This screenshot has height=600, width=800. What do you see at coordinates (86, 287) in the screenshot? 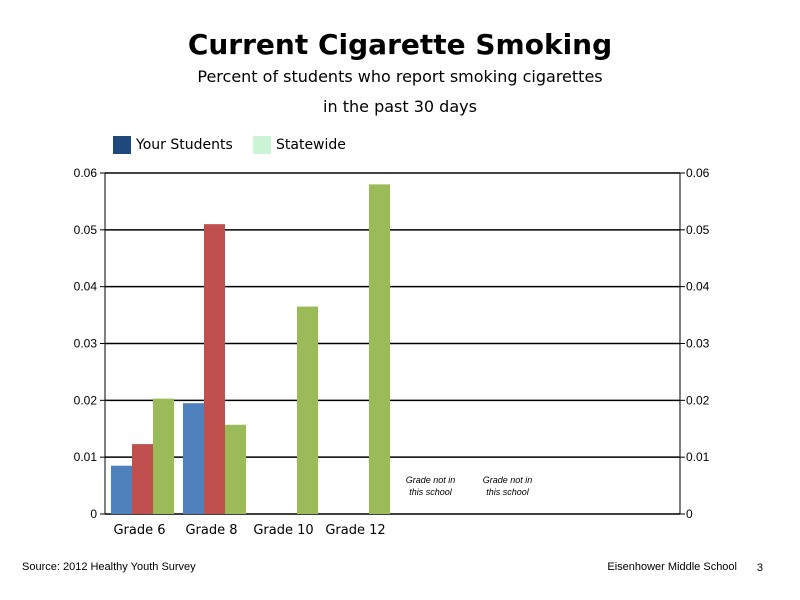
I see `y-tick-label-left: 0.04` at bounding box center [86, 287].